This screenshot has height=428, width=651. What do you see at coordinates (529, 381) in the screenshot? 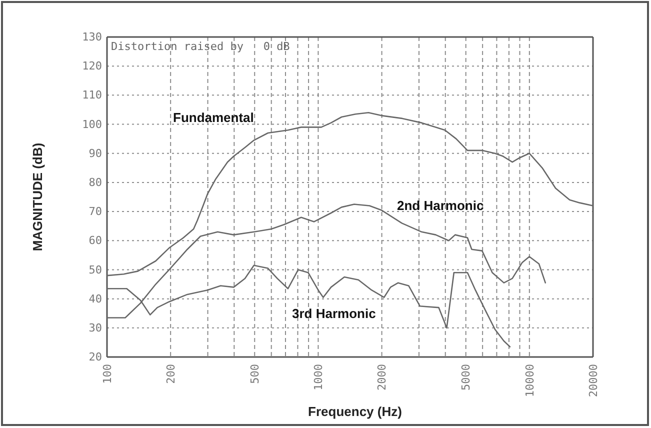
I see `x-tick-label: 10000` at bounding box center [529, 381].